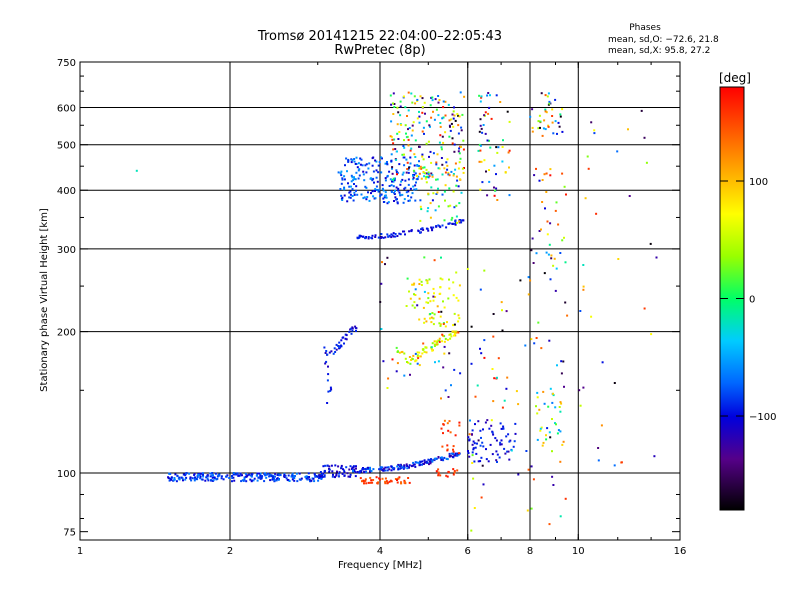 The width and height of the screenshot is (800, 600). What do you see at coordinates (680, 551) in the screenshot?
I see `x-tick-label: 16` at bounding box center [680, 551].